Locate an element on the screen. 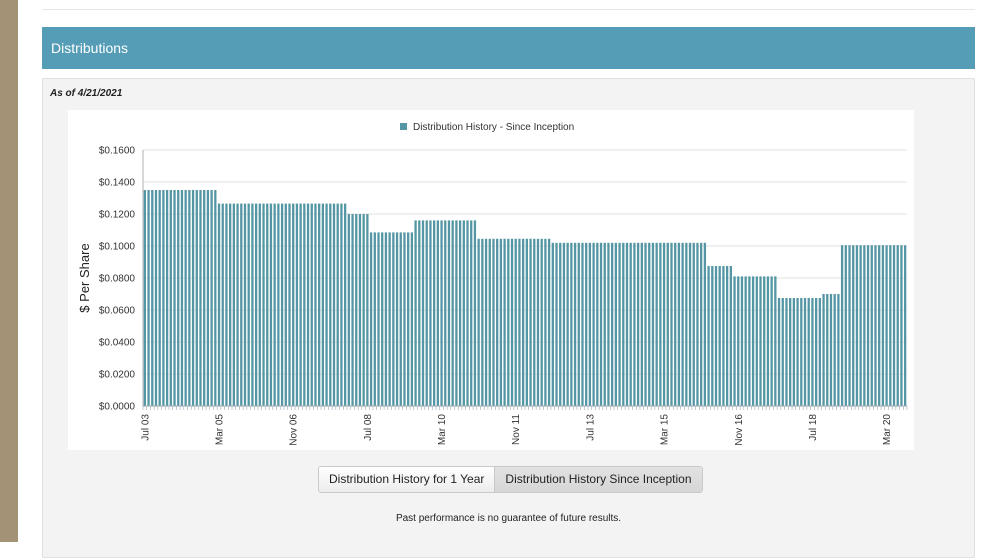 This screenshot has height=558, width=1000. y-tick-label: $0.1600 is located at coordinates (117, 151).